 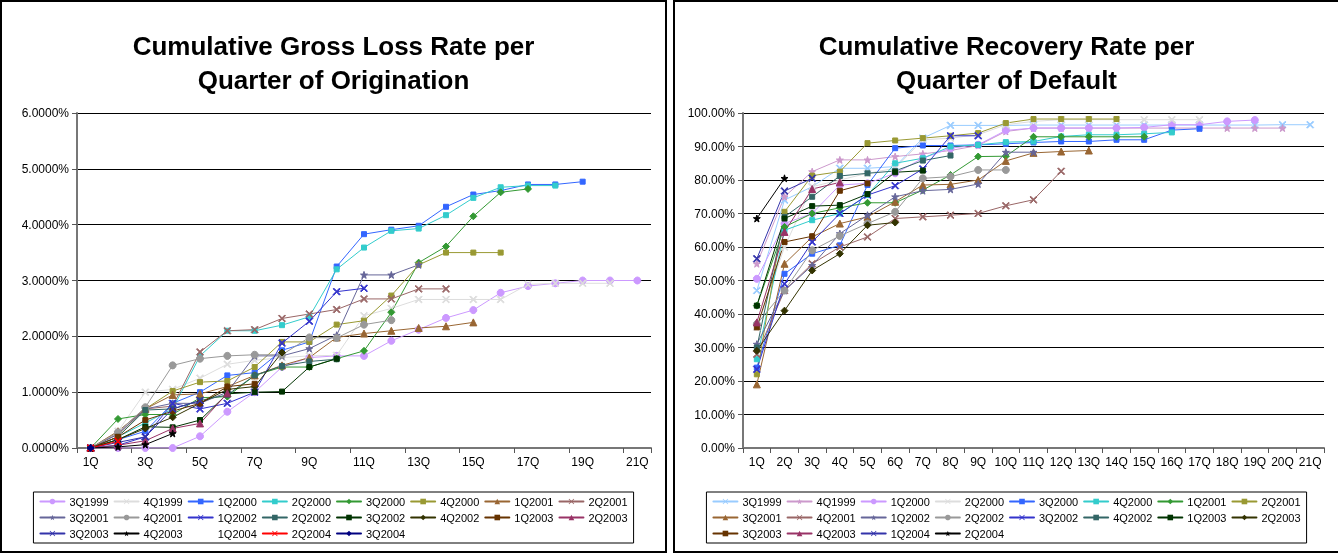 I want to click on legend-label: 3Q2004, so click(x=386, y=533).